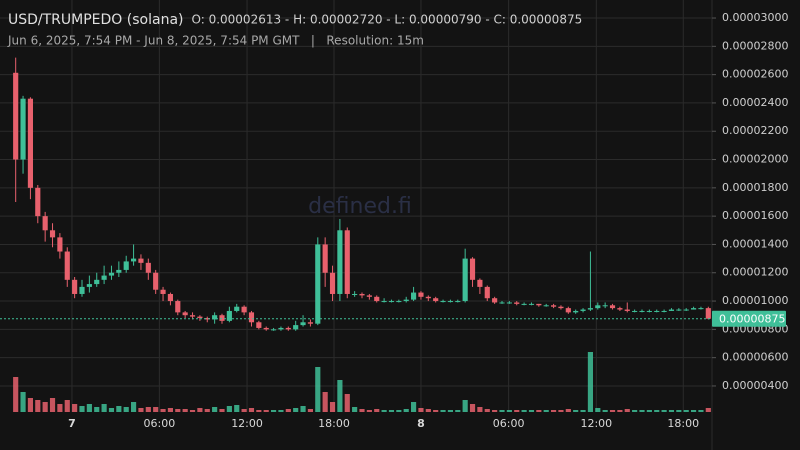  Describe the element at coordinates (755, 159) in the screenshot. I see `y-tick-label: 0.00002000` at that location.